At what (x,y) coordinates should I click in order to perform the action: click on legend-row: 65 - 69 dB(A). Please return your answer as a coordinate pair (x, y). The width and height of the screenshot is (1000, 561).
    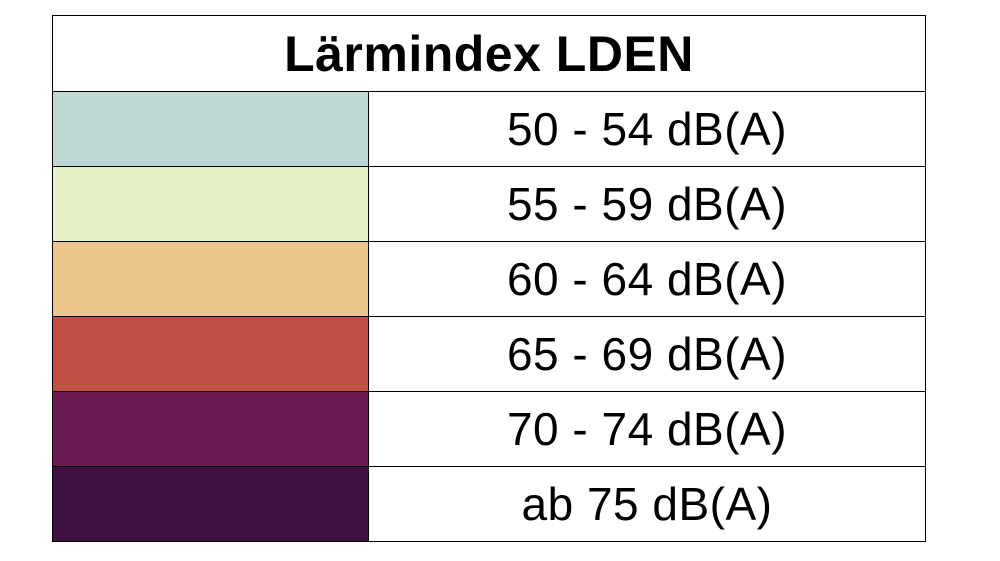
    Looking at the image, I should click on (489, 354).